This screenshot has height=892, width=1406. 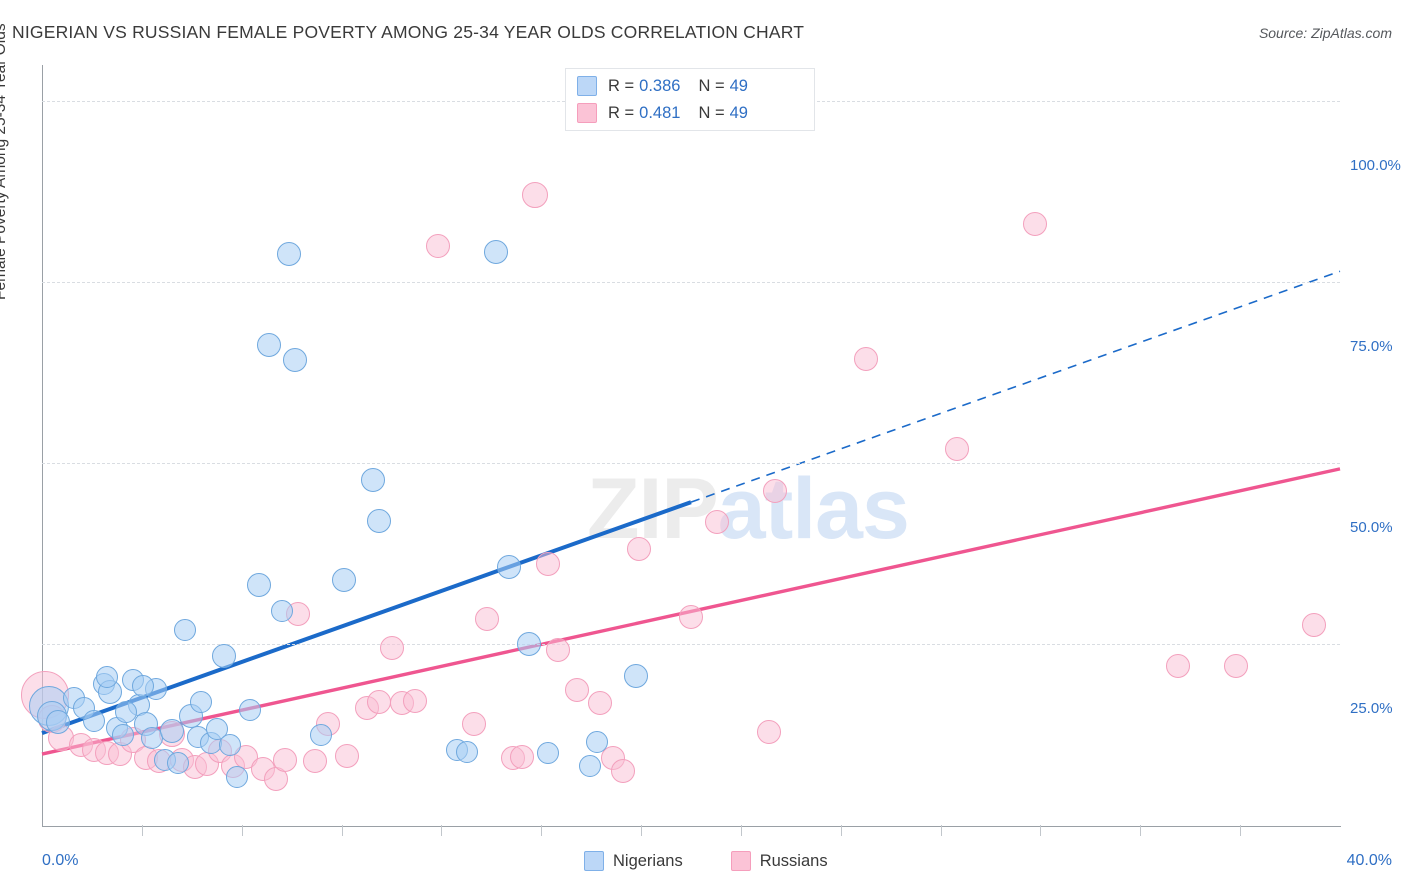 What do you see at coordinates (633, 861) in the screenshot?
I see `series-legend-item-nigerians: Nigerians` at bounding box center [633, 861].